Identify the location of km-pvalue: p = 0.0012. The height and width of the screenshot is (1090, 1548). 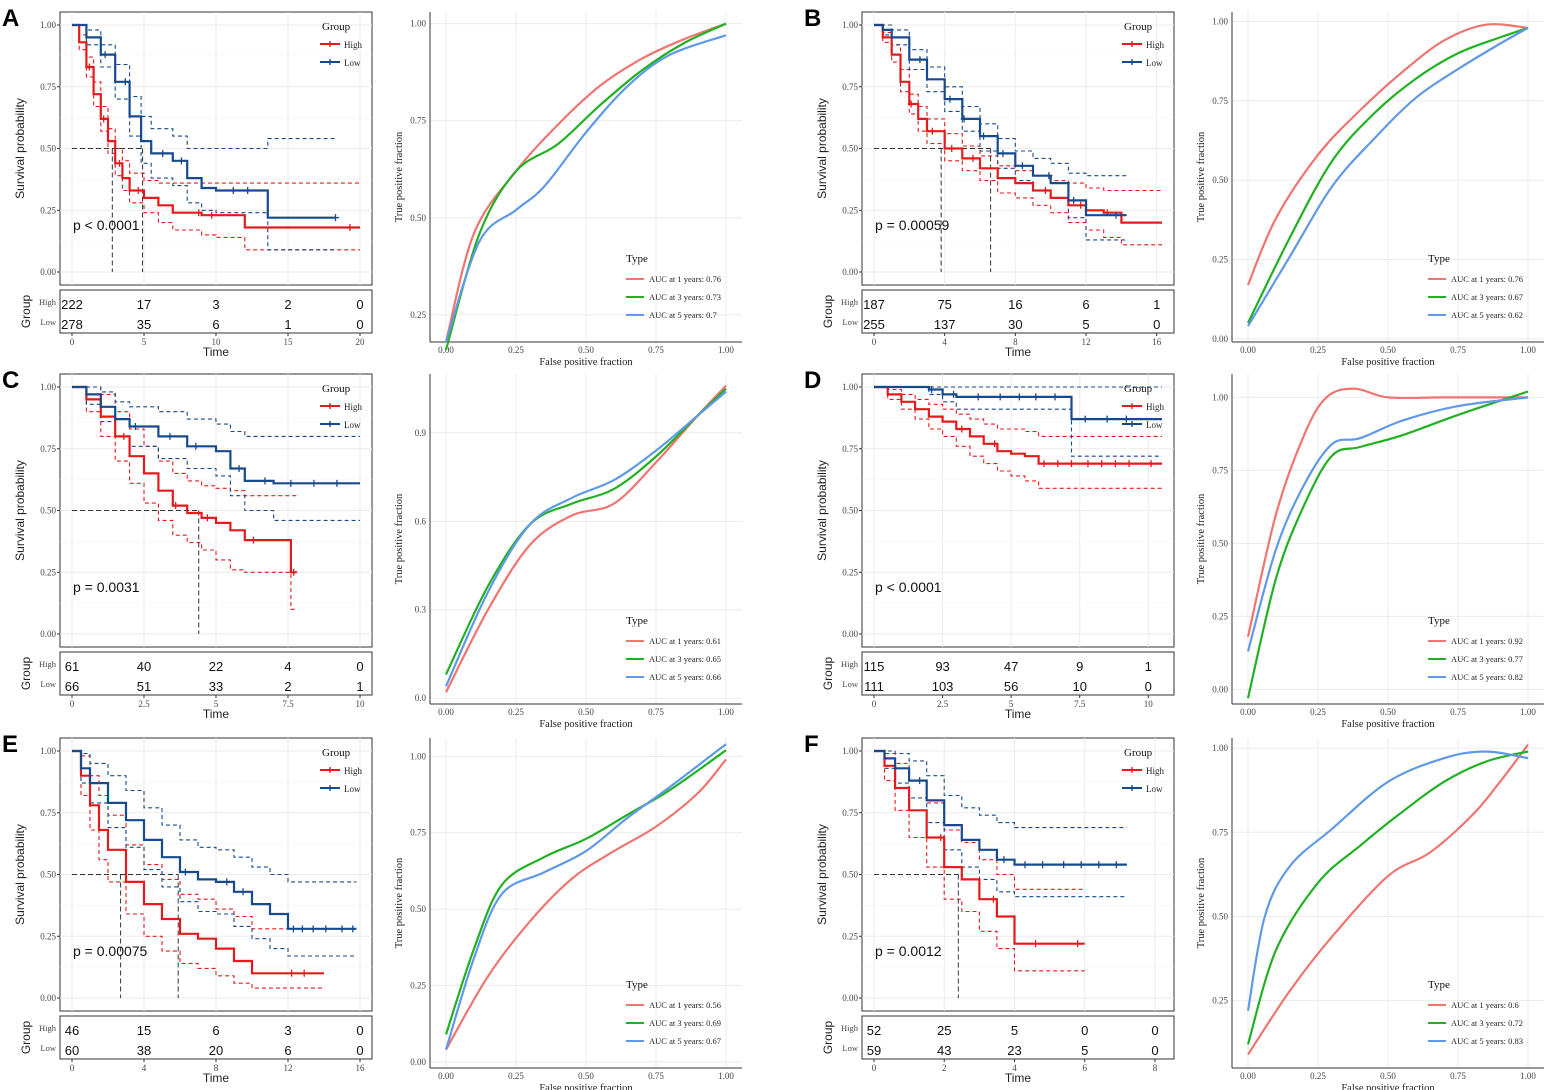
(908, 951).